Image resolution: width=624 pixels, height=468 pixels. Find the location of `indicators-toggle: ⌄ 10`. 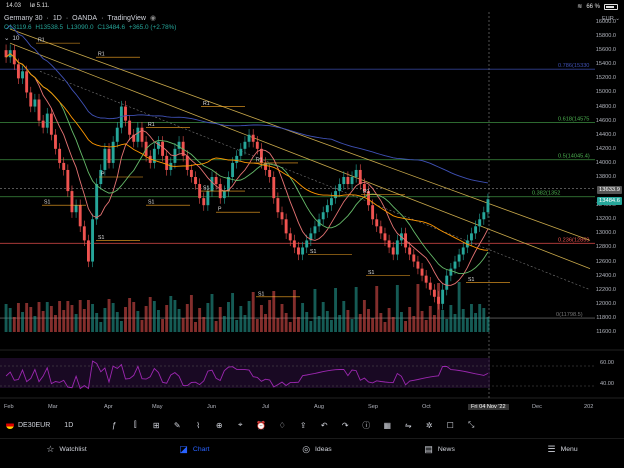

indicators-toggle: ⌄ 10 is located at coordinates (91, 38).